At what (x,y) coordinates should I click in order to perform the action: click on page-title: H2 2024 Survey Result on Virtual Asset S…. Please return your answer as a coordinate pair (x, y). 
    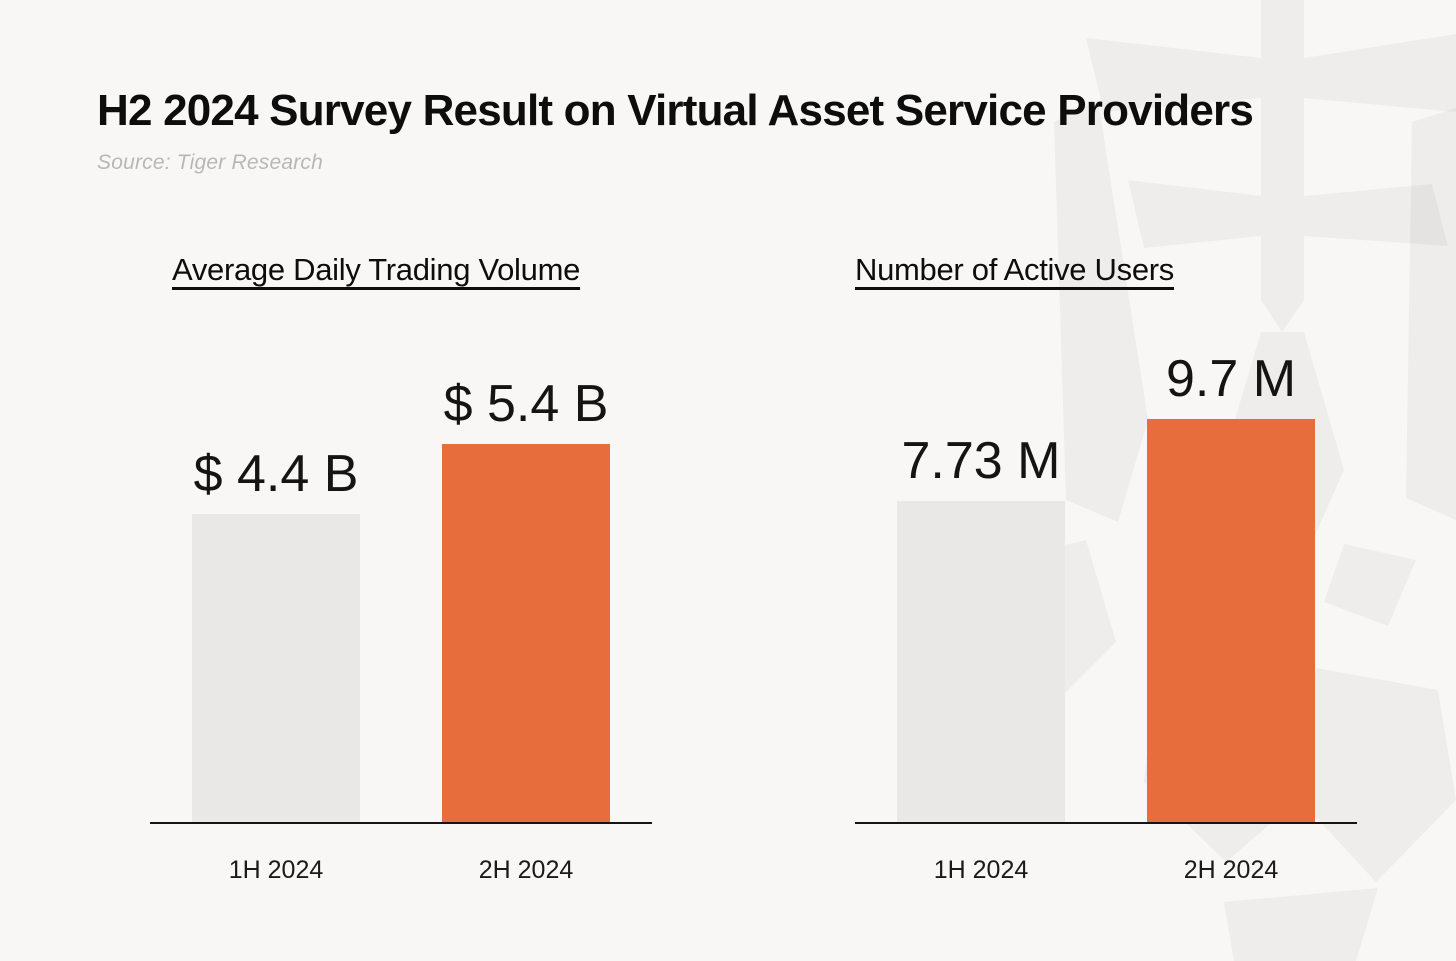
    Looking at the image, I should click on (675, 110).